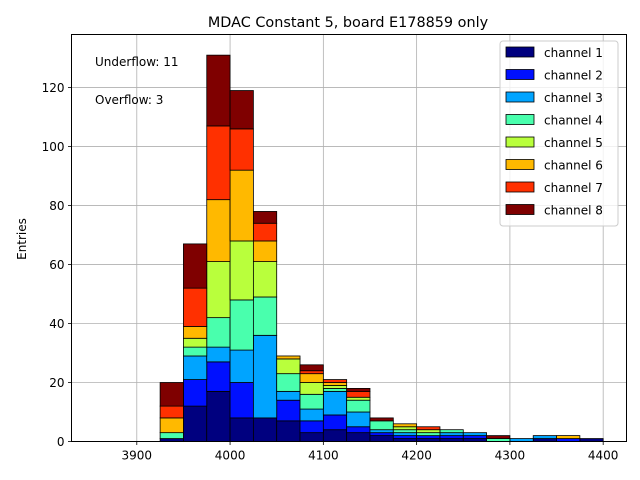  I want to click on y-tick-label: 0, so click(61, 442).